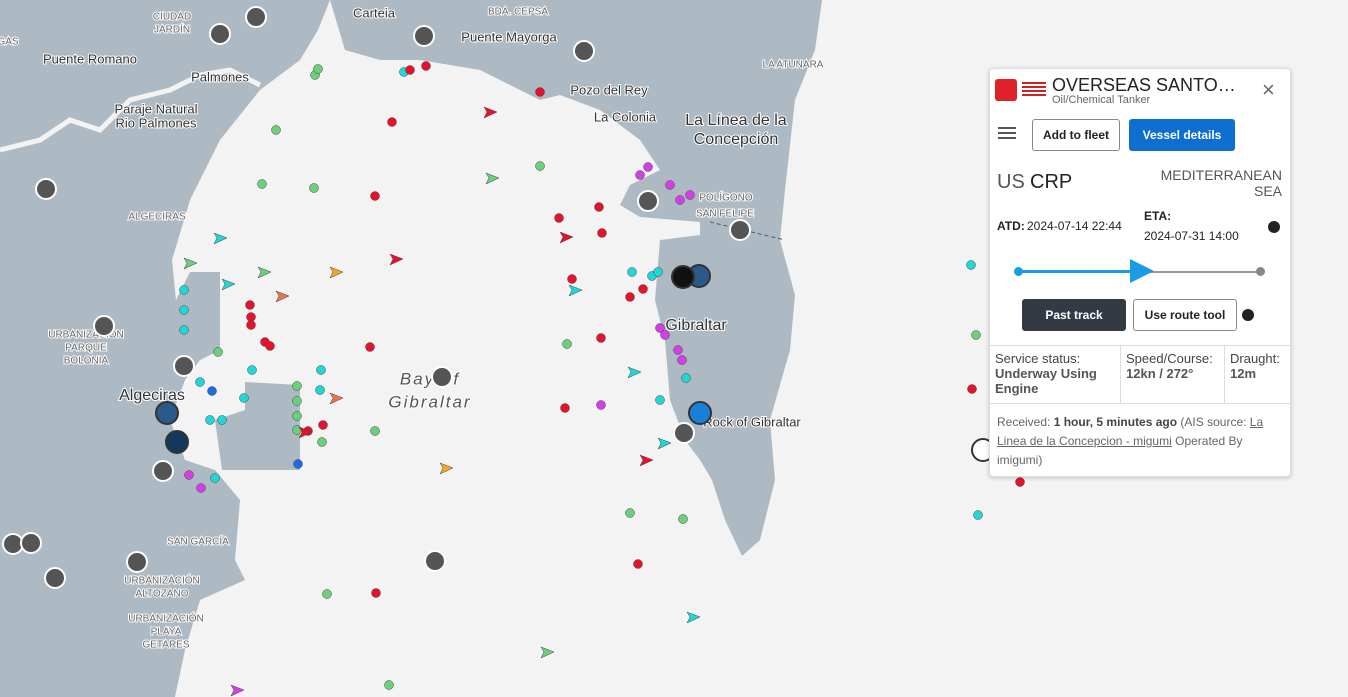 The width and height of the screenshot is (1348, 697). What do you see at coordinates (166, 618) in the screenshot?
I see `map-label: URBANIZACIÓN` at bounding box center [166, 618].